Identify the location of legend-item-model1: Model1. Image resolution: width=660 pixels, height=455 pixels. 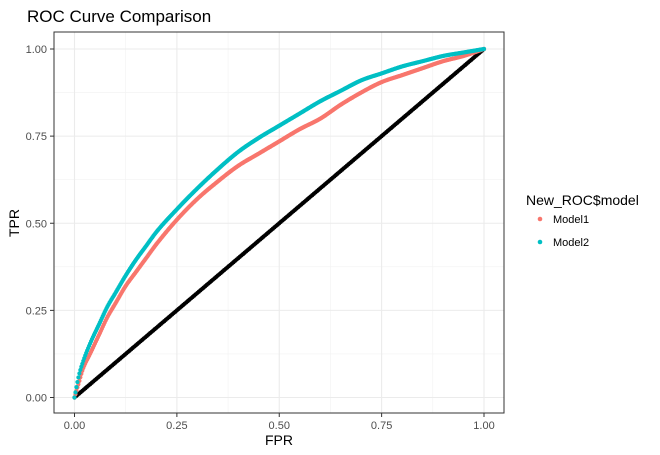
(563, 220).